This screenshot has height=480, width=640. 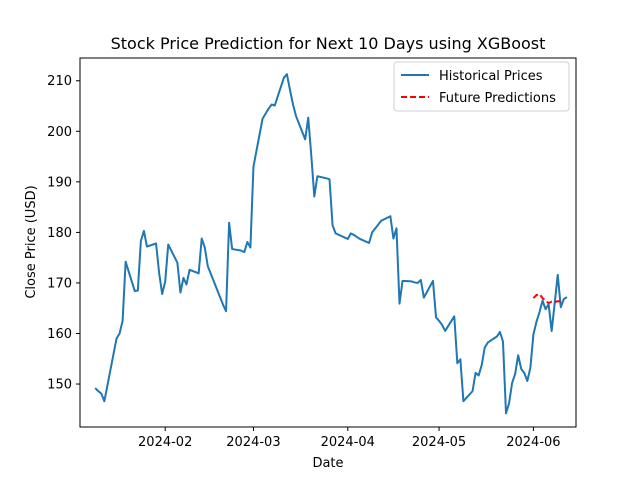 What do you see at coordinates (59, 81) in the screenshot?
I see `y-tick-label: 210` at bounding box center [59, 81].